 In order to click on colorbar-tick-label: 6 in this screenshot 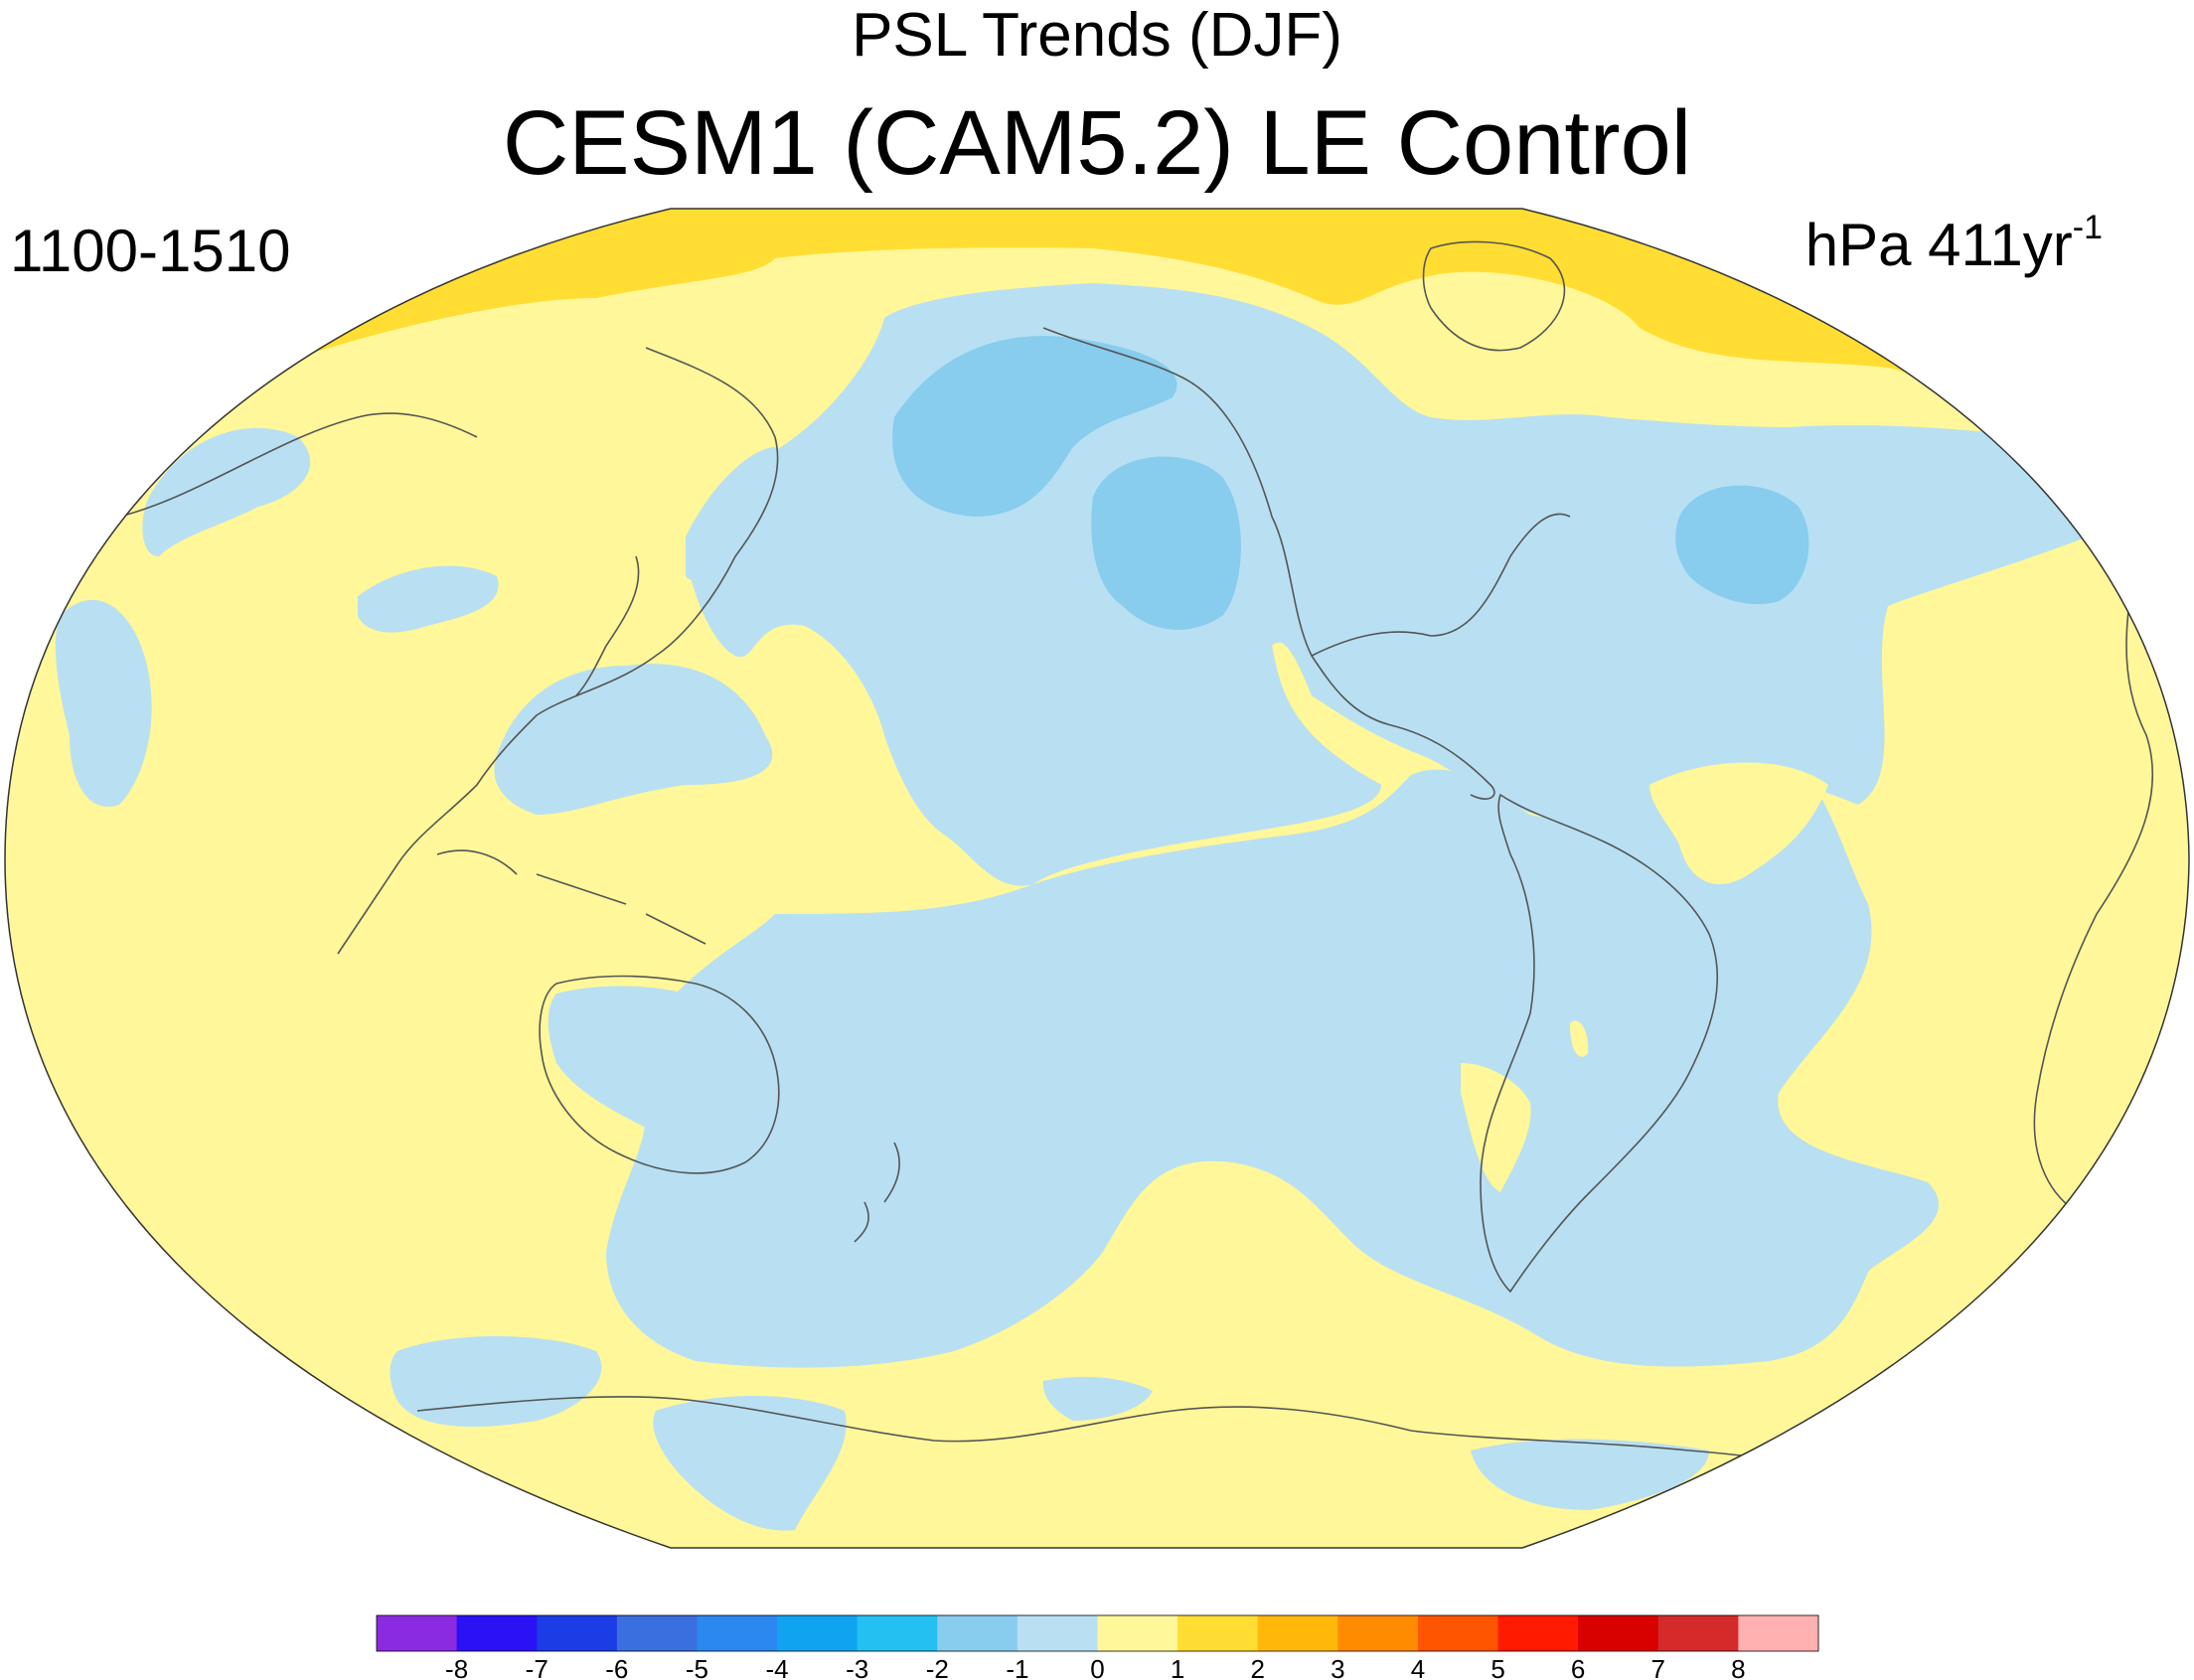, I will do `click(1578, 1667)`.